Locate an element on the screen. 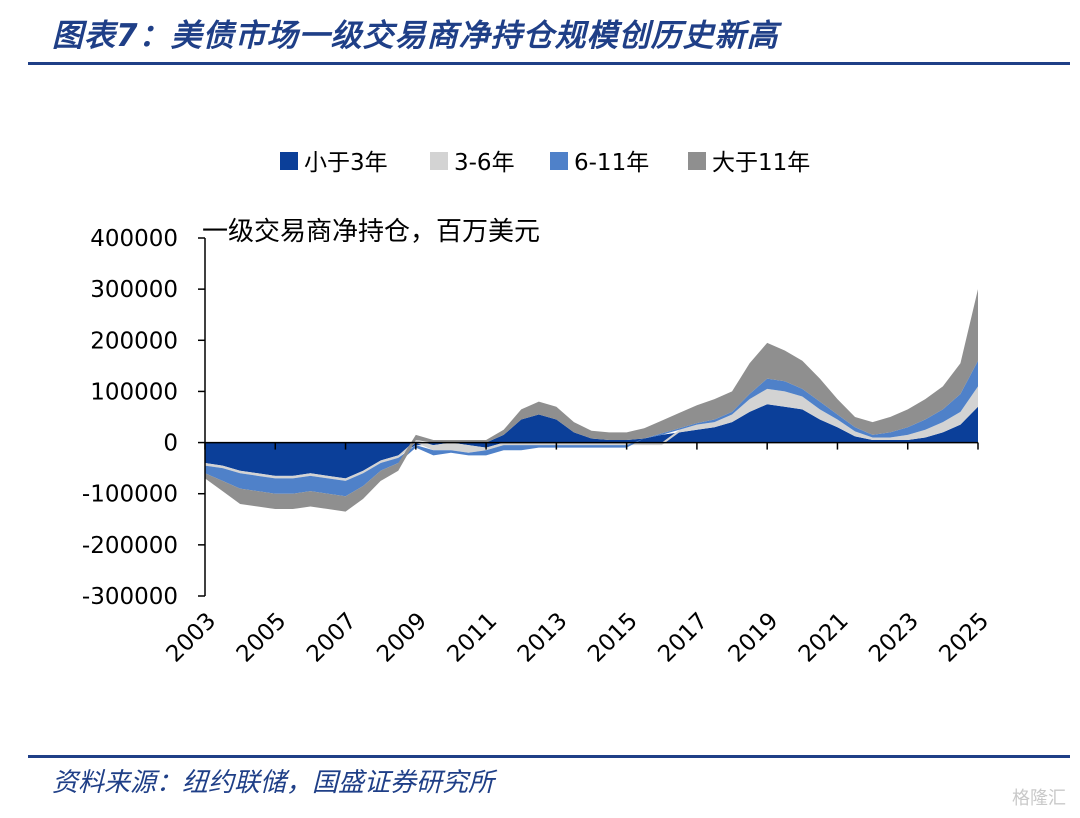  x-tick-label: 2019 is located at coordinates (754, 638).